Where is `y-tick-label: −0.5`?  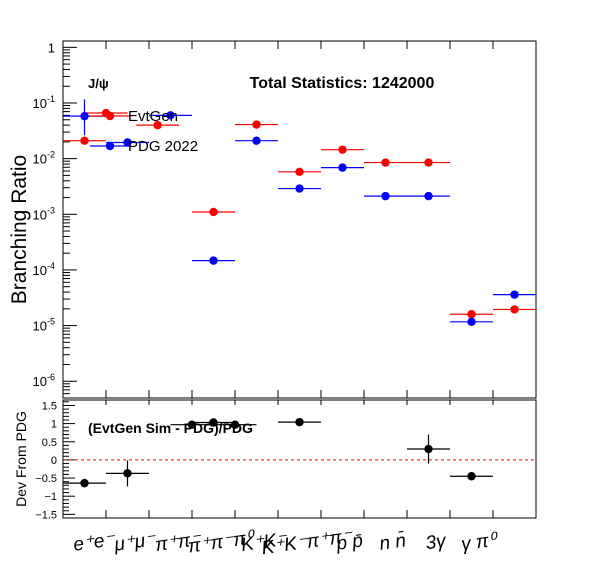 y-tick-label: −0.5 is located at coordinates (46, 479).